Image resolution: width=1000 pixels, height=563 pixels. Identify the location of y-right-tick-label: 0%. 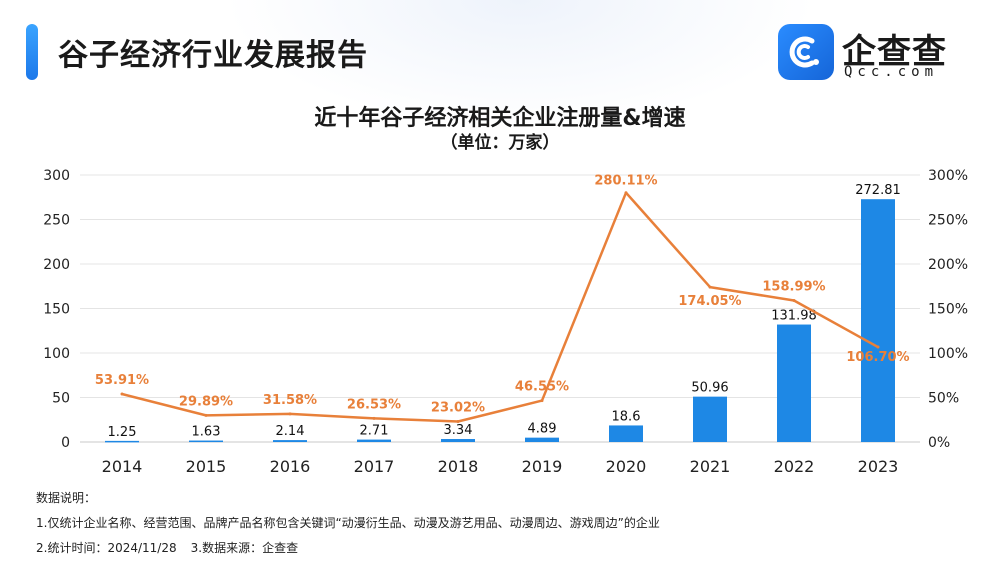
(939, 443).